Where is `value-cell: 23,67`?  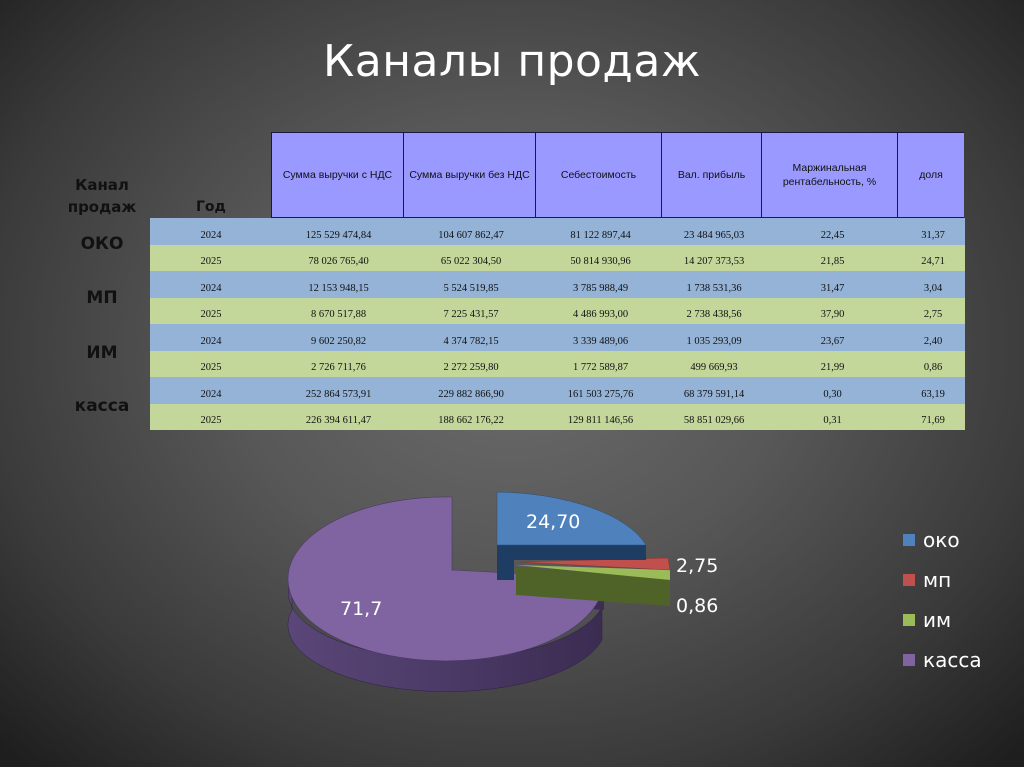
value-cell: 23,67 is located at coordinates (832, 341).